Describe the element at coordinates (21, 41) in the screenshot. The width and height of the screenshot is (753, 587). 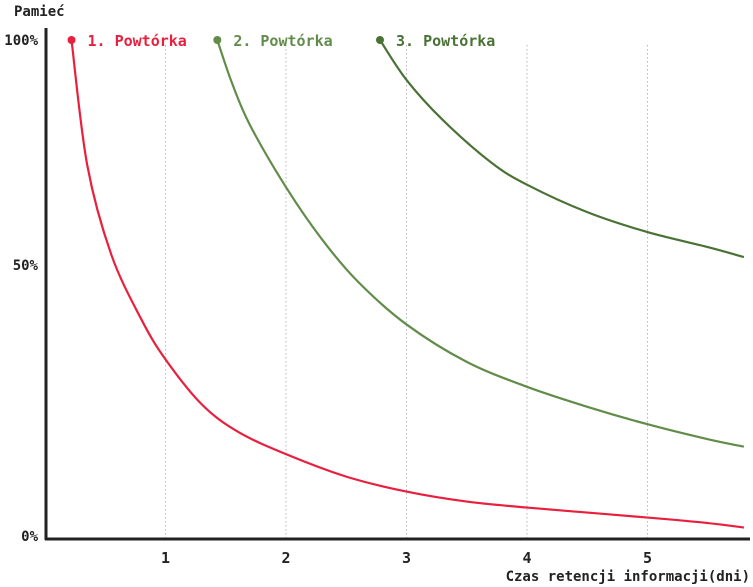
I see `y-tick-label: 100%` at that location.